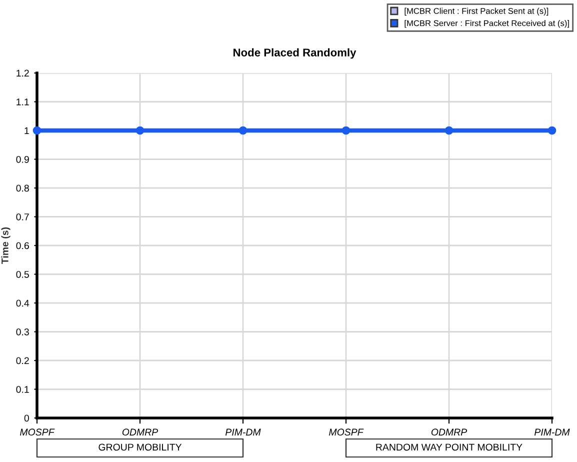 The width and height of the screenshot is (577, 462). What do you see at coordinates (5, 245) in the screenshot?
I see `y-axis-title: Time (s)` at bounding box center [5, 245].